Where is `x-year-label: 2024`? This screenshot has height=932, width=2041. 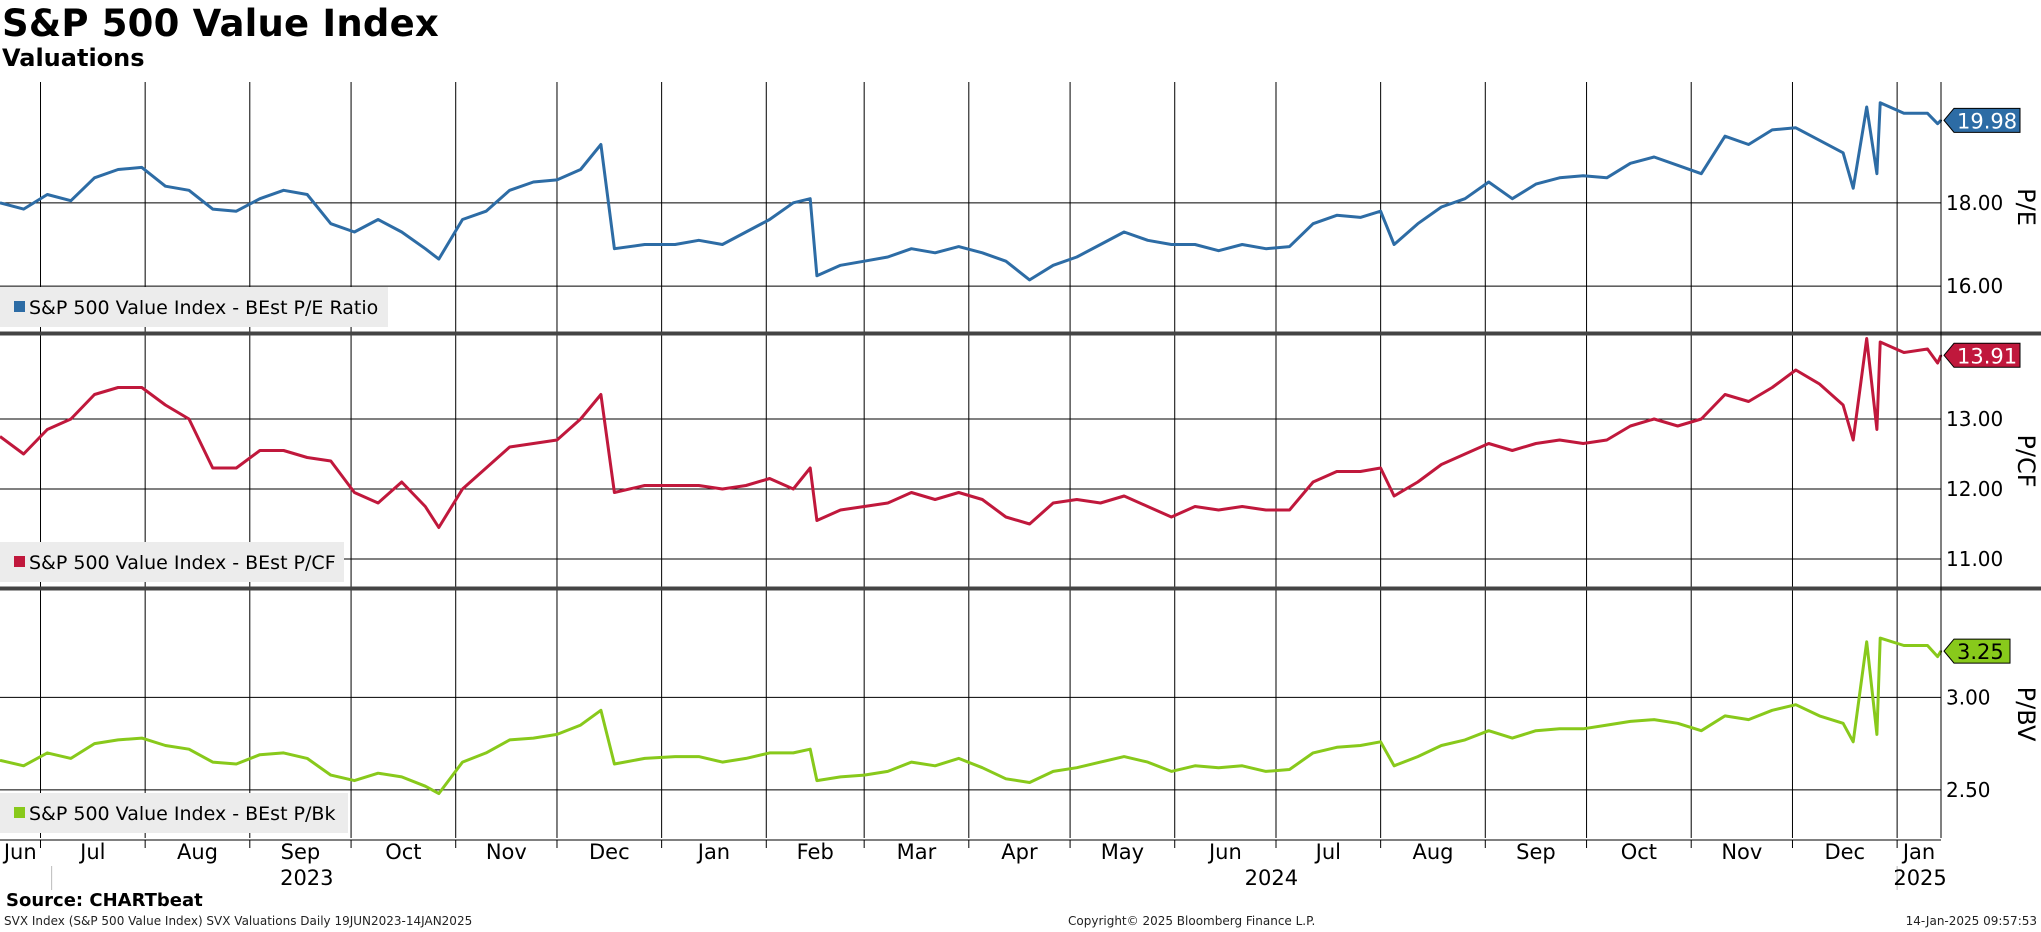
x-year-label: 2024 is located at coordinates (1271, 878).